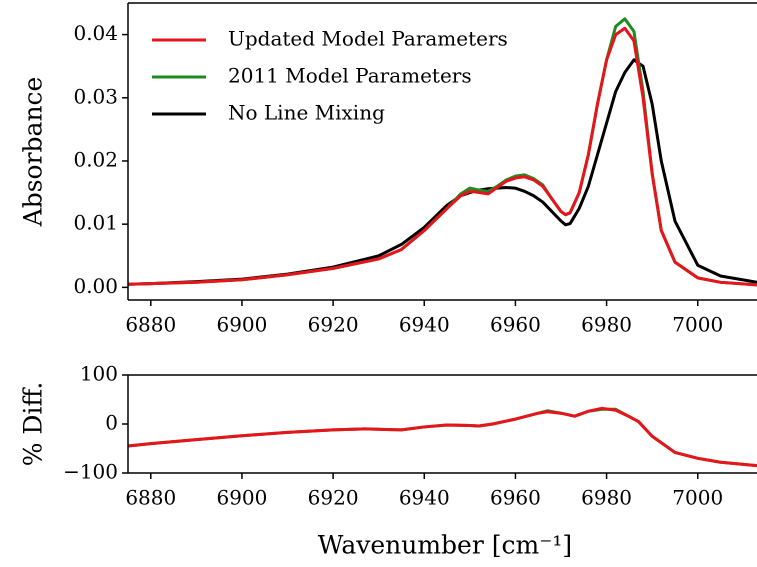 This screenshot has width=757, height=567. What do you see at coordinates (111, 423) in the screenshot?
I see `y-tick-label: 0` at bounding box center [111, 423].